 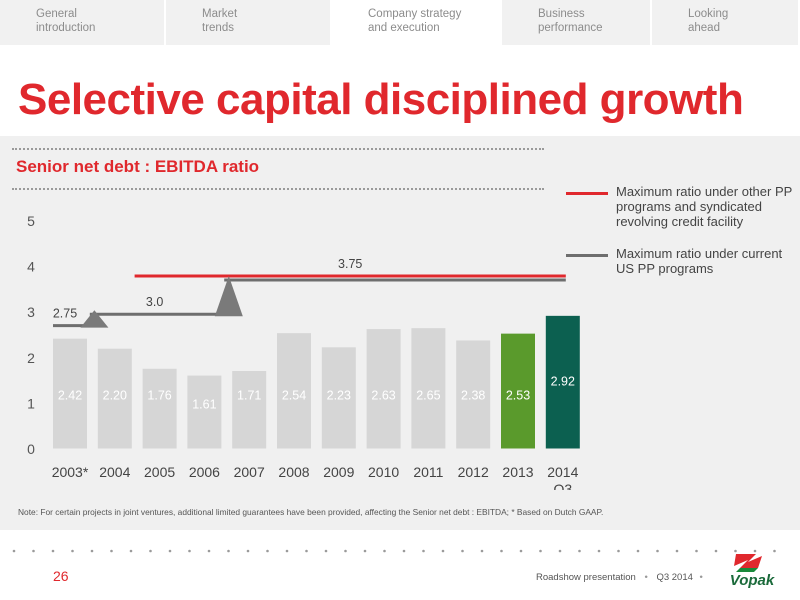 What do you see at coordinates (674, 577) in the screenshot?
I see `presentation-period: Q3 2014` at bounding box center [674, 577].